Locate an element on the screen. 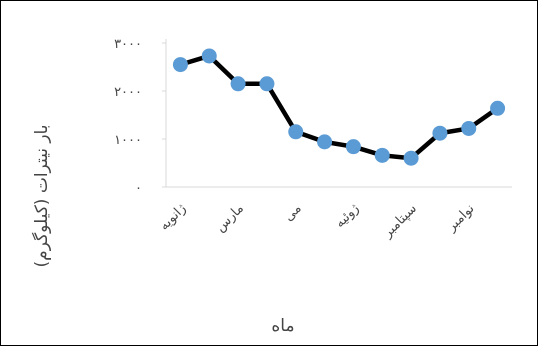  y-tick-label: ۱۰۰۰ is located at coordinates (128, 140).